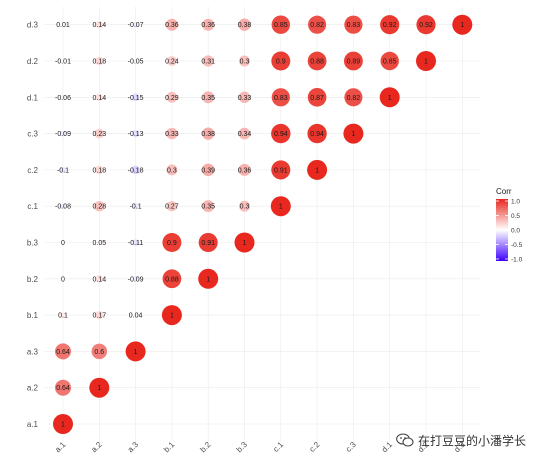 The width and height of the screenshot is (553, 466). What do you see at coordinates (63, 98) in the screenshot?
I see `corr-label-a.1-d.1: -0.06` at bounding box center [63, 98].